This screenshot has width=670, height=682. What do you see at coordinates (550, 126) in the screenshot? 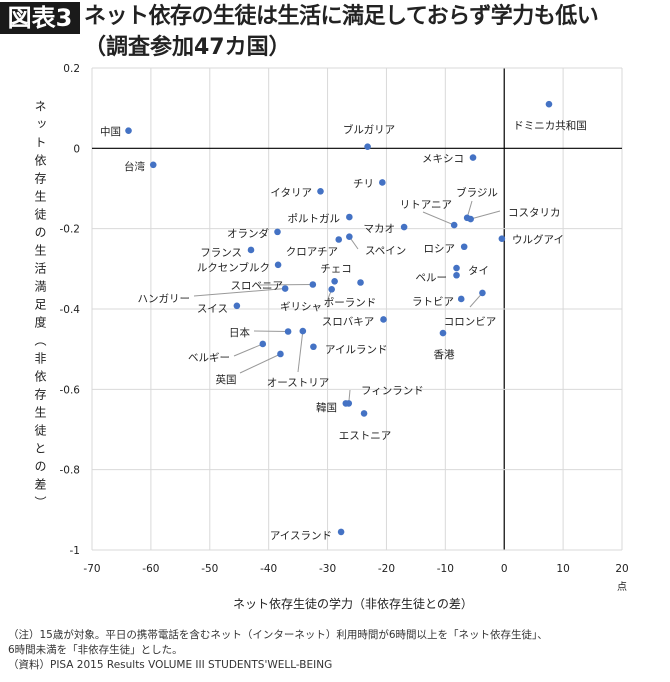
I see `point-label: ドミニカ共和国` at bounding box center [550, 126].